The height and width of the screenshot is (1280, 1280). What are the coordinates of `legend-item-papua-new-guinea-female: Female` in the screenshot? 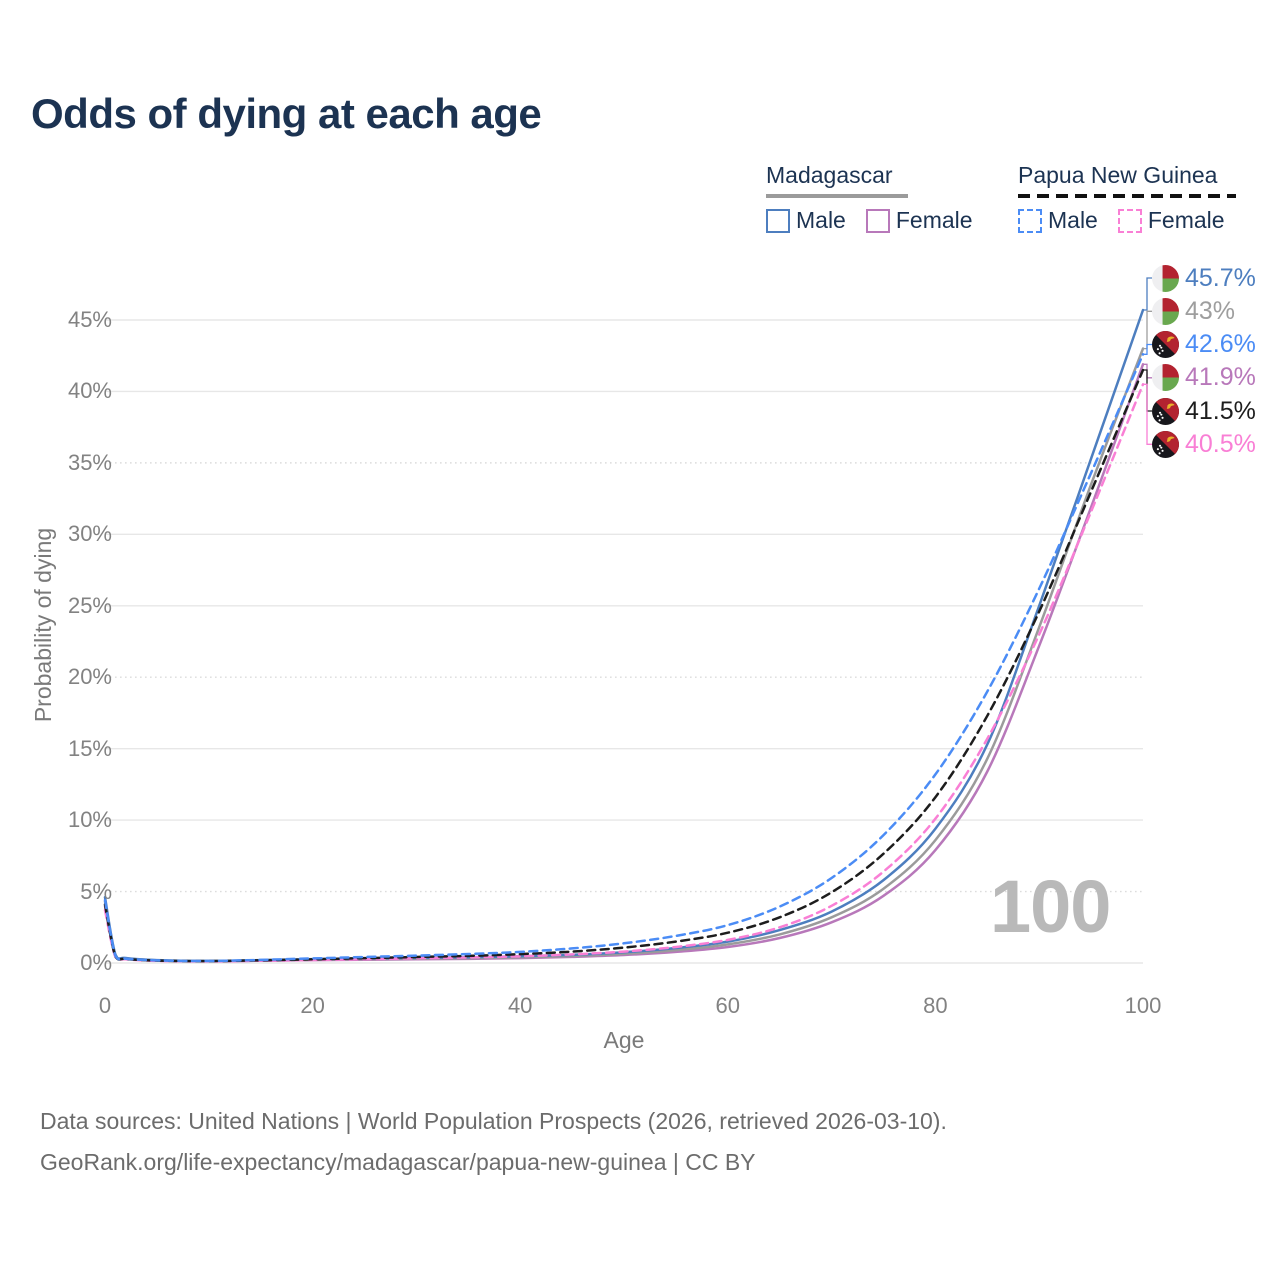 It's located at (1171, 220).